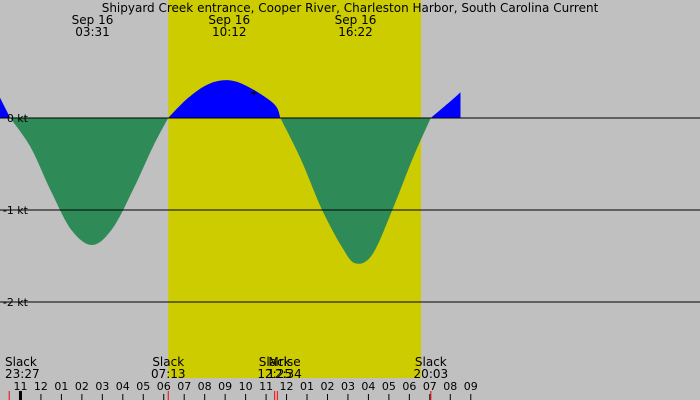 The width and height of the screenshot is (700, 400). What do you see at coordinates (18, 118) in the screenshot?
I see `y-tick-label: 0 kt` at bounding box center [18, 118].